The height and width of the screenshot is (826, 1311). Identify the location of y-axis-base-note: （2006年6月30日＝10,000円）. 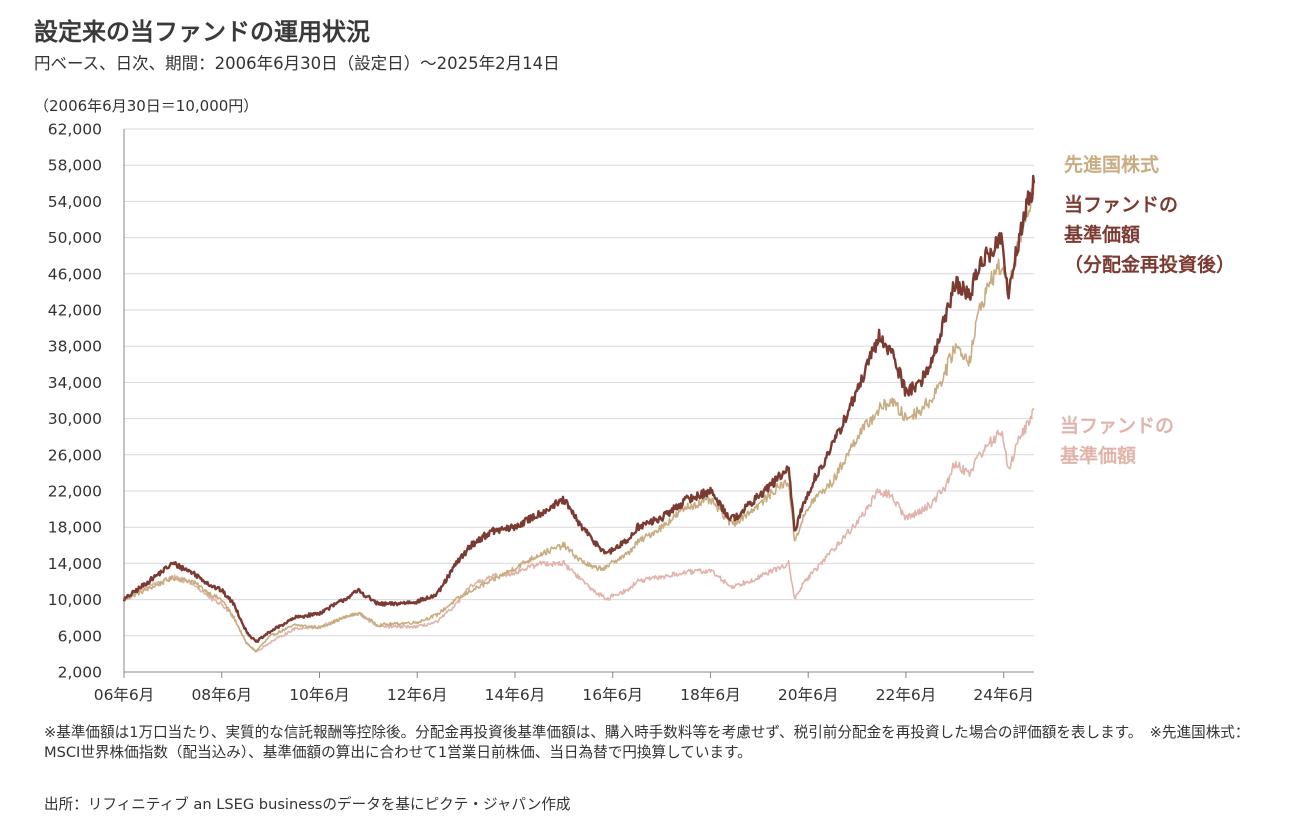
(146, 106).